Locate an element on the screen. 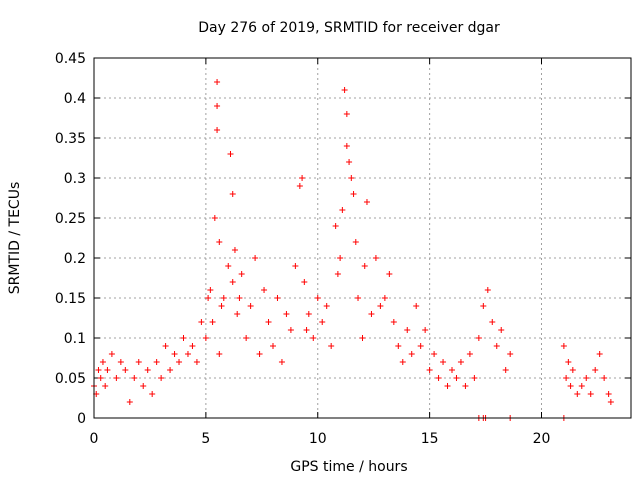 Image resolution: width=640 pixels, height=480 pixels. x-tick-label: 0 is located at coordinates (94, 439).